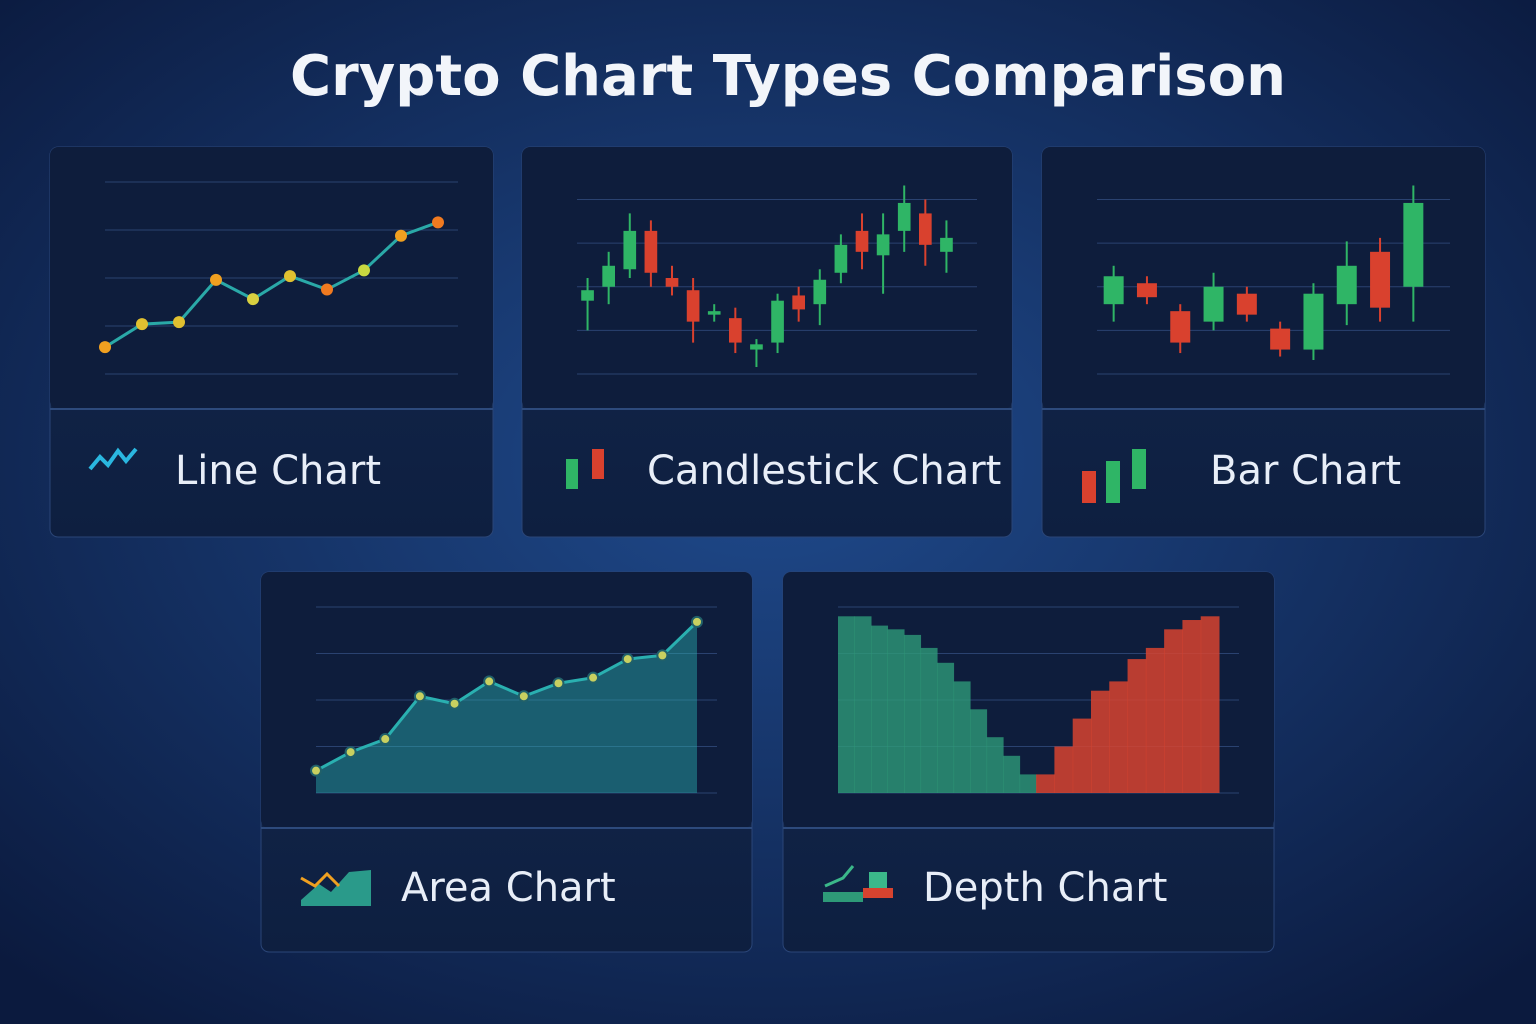  Describe the element at coordinates (508, 888) in the screenshot. I see `card-label: Area Chart` at that location.